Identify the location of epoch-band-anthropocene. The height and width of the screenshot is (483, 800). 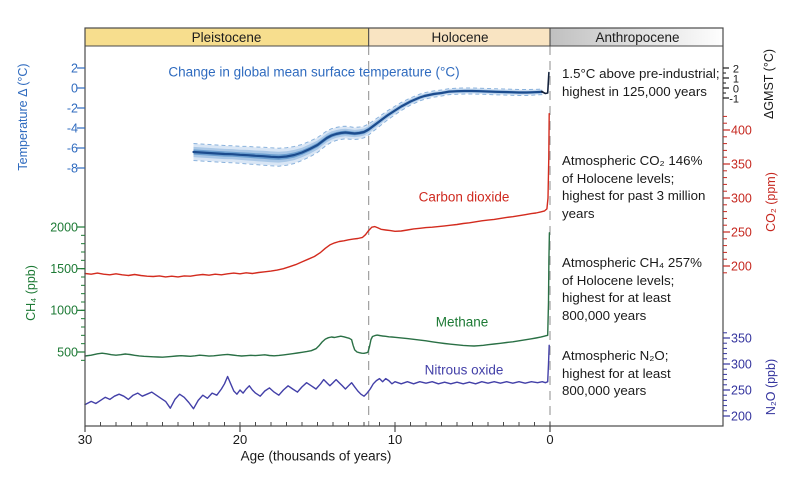
(636, 37).